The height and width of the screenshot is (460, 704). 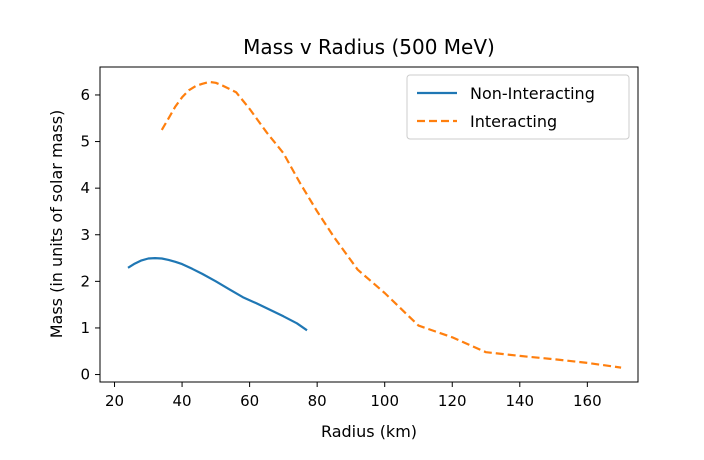 What do you see at coordinates (513, 121) in the screenshot?
I see `legend-label-interacting: Interacting` at bounding box center [513, 121].